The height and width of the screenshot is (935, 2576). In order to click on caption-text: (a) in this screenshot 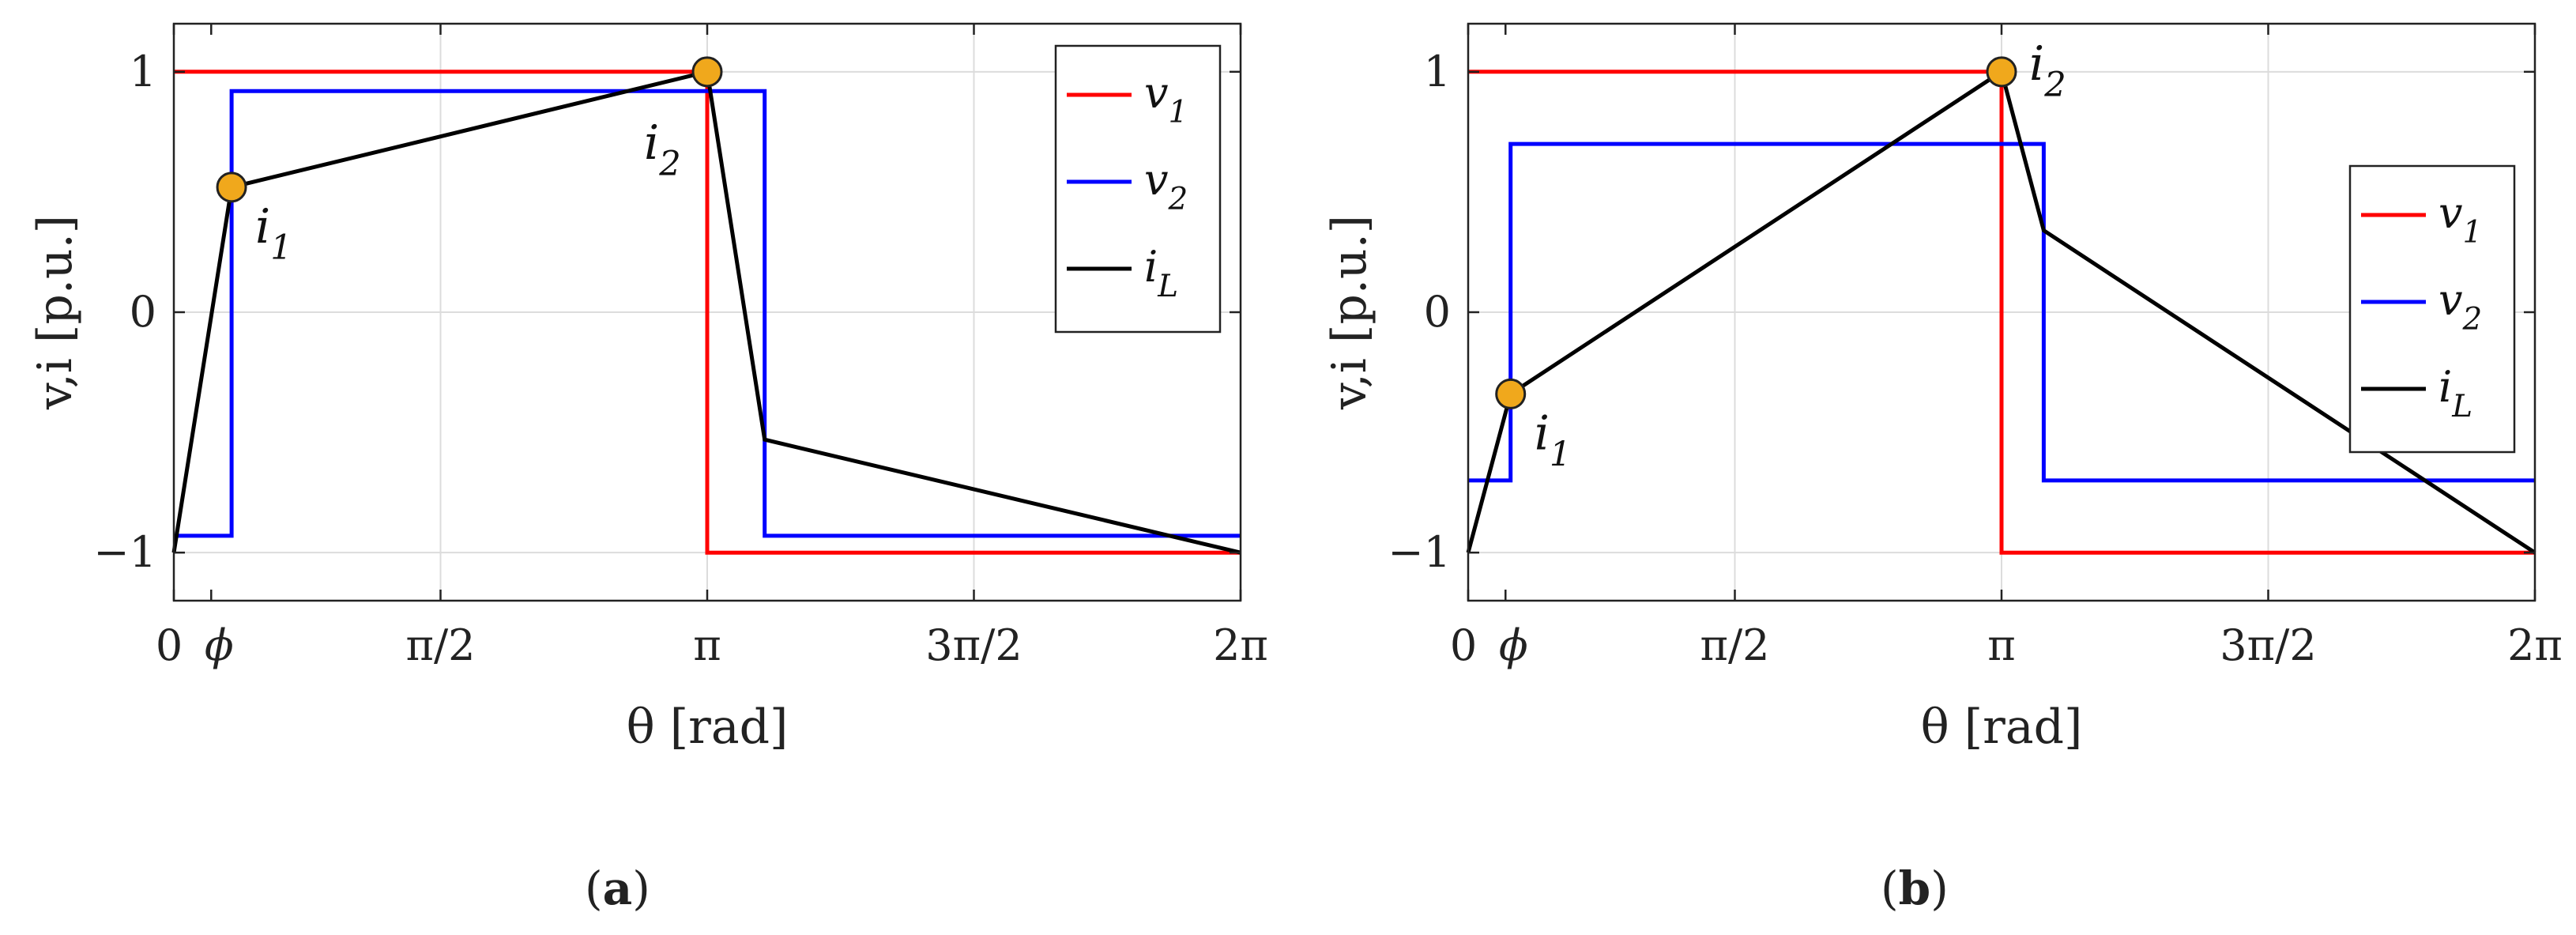, I will do `click(617, 888)`.